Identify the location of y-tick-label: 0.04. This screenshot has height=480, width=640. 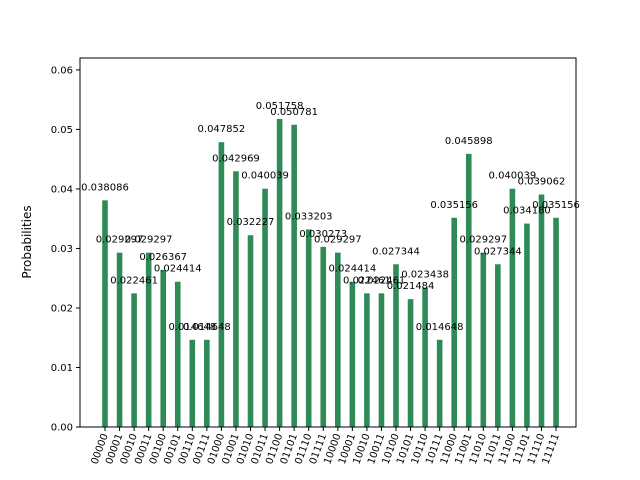
(62, 189).